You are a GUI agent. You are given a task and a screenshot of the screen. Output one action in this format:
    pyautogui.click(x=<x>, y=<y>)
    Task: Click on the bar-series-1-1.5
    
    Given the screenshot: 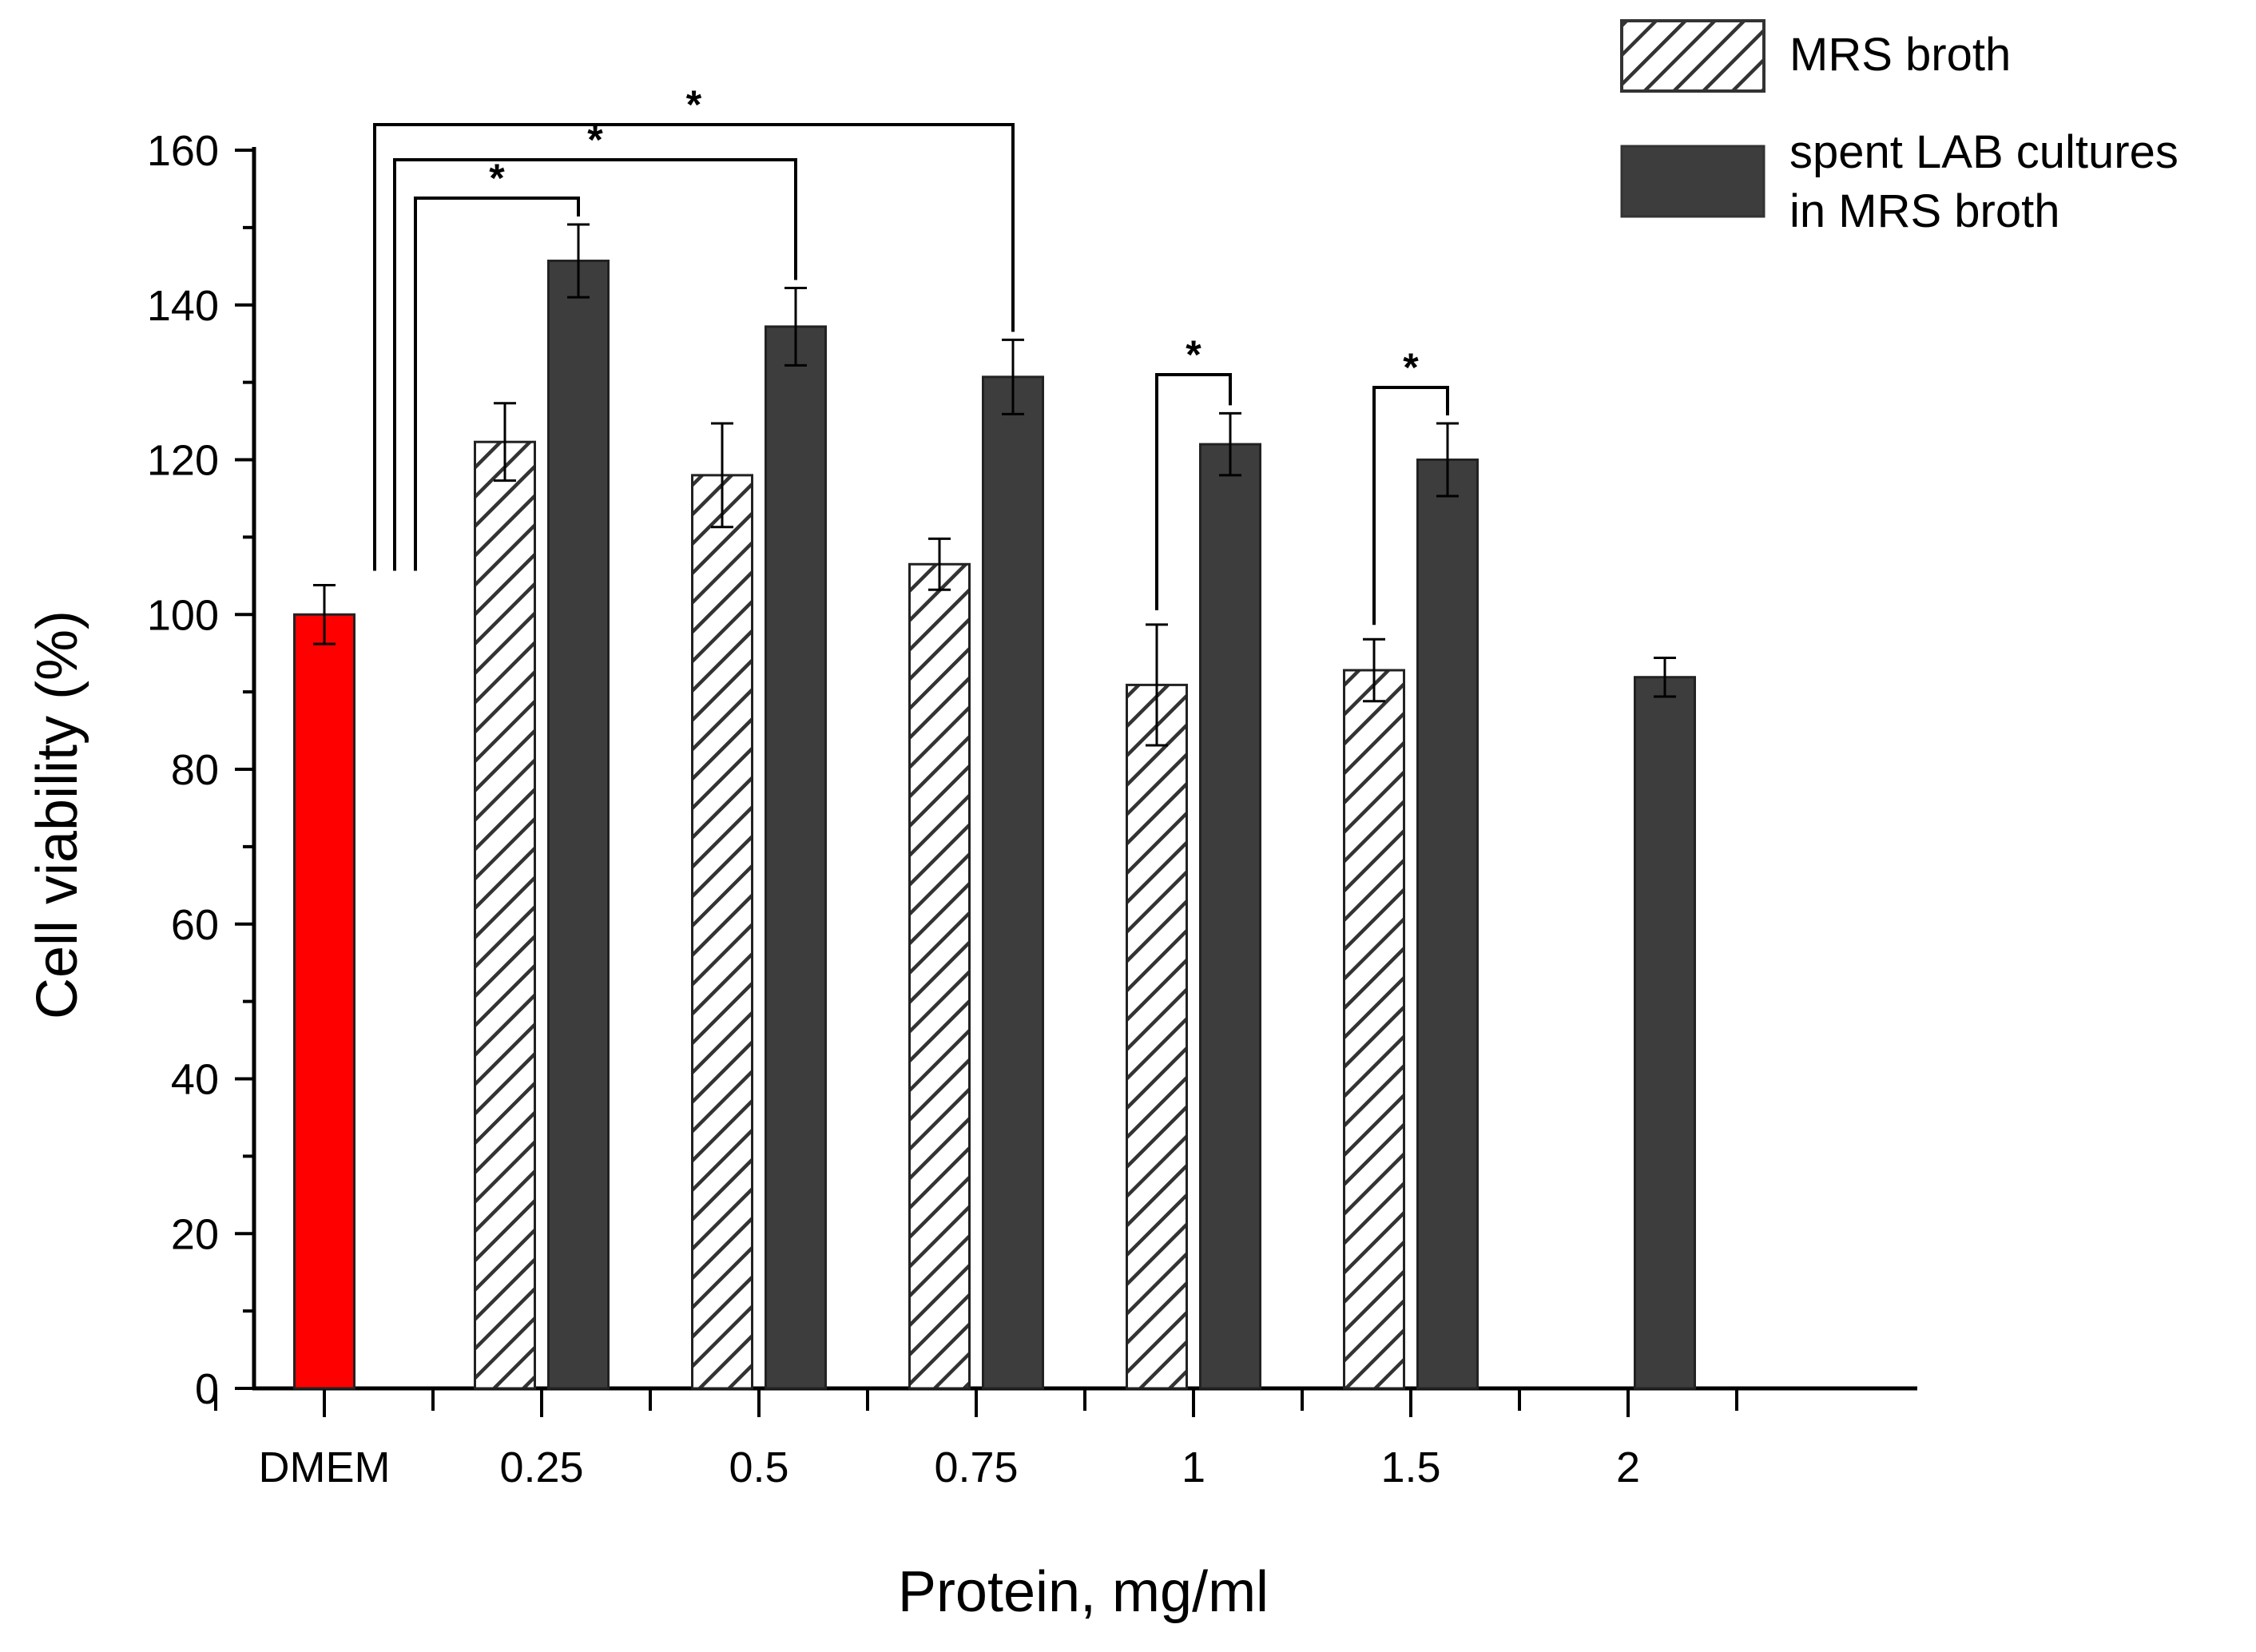 What is the action you would take?
    pyautogui.click(x=1447, y=924)
    